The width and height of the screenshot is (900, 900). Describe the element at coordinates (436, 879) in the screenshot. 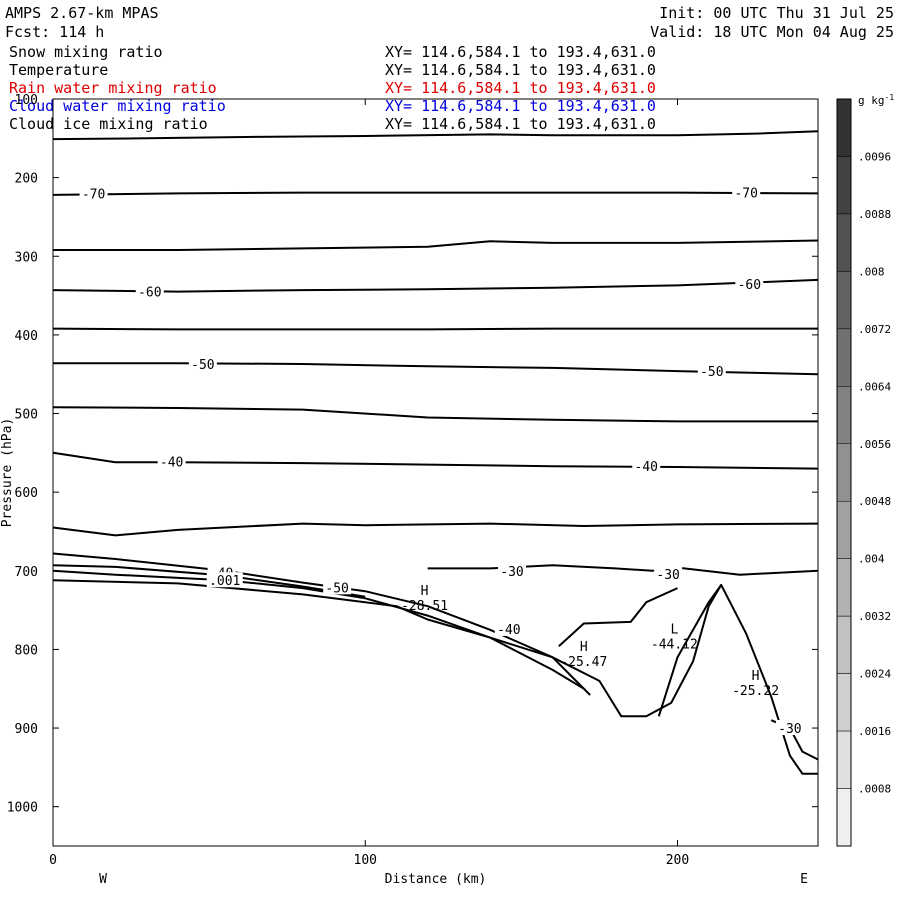

I see `x-axis-title: Distance (km)` at that location.